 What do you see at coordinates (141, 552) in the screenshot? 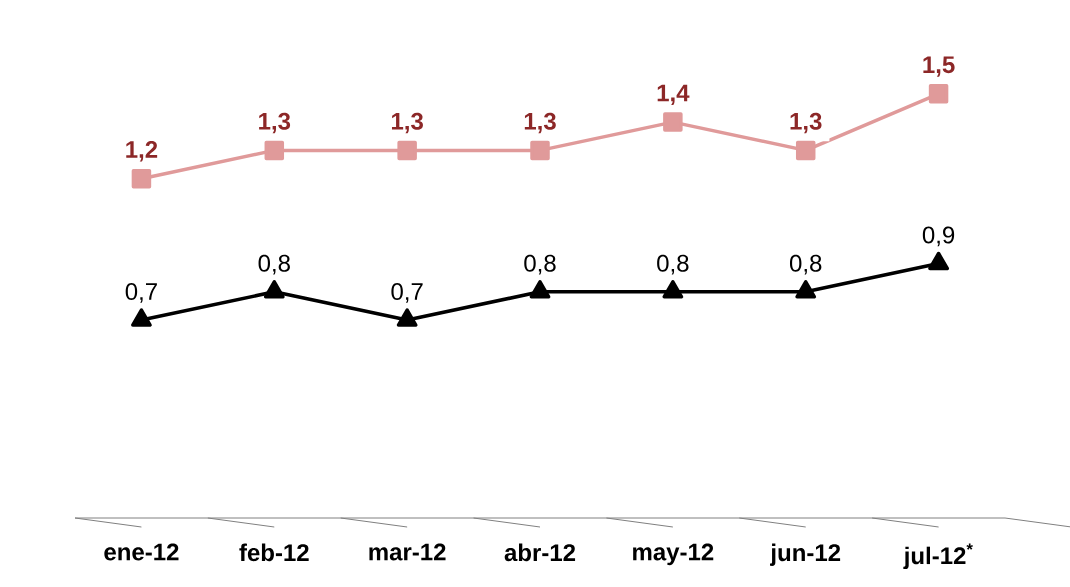
I see `x-tick-label: ene-12` at bounding box center [141, 552].